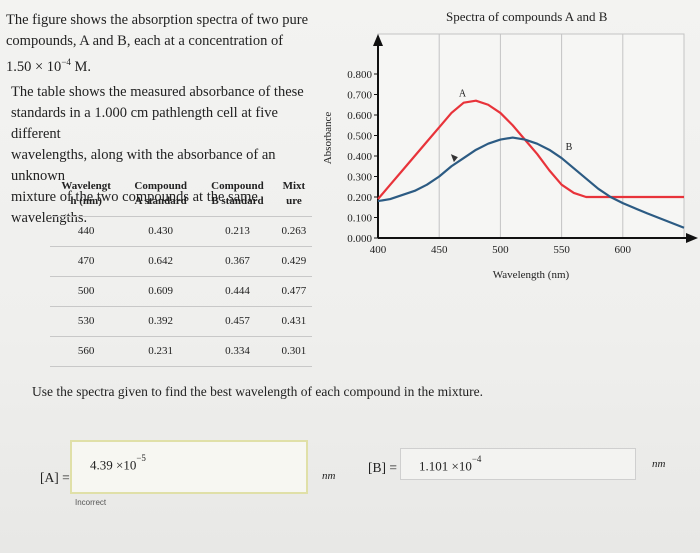 This screenshot has height=553, width=700. I want to click on chart-title: Spectra of compounds A and B, so click(527, 16).